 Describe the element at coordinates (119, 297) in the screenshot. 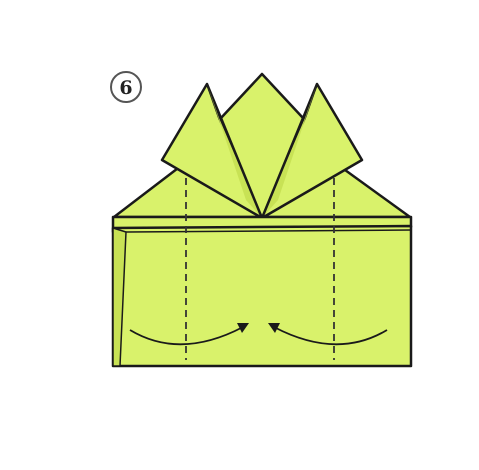

I see `body-inner-flap` at that location.